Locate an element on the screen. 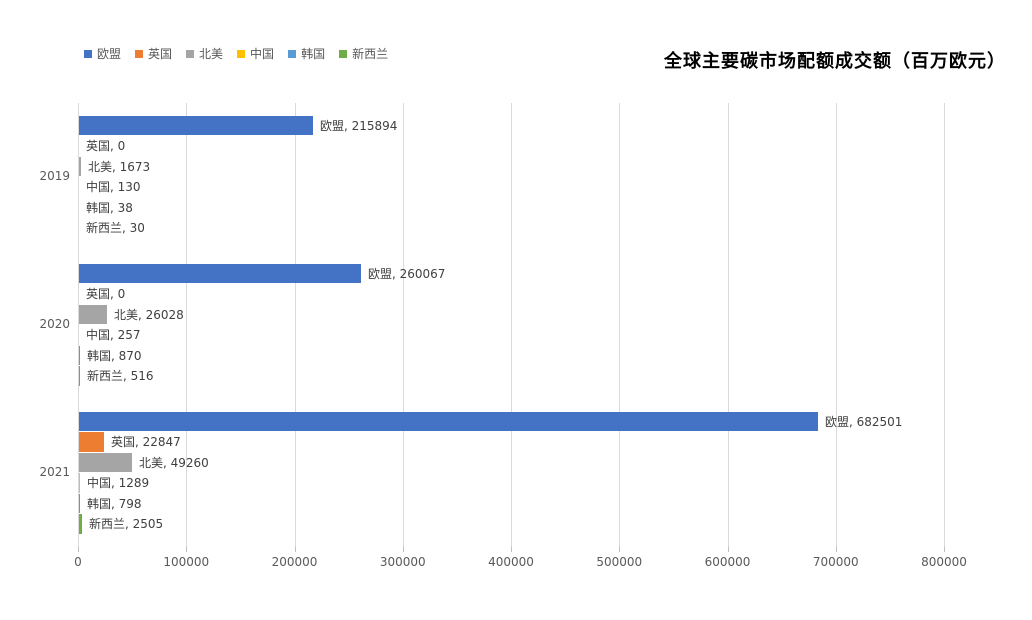  x-tick-label: 400000 is located at coordinates (511, 562).